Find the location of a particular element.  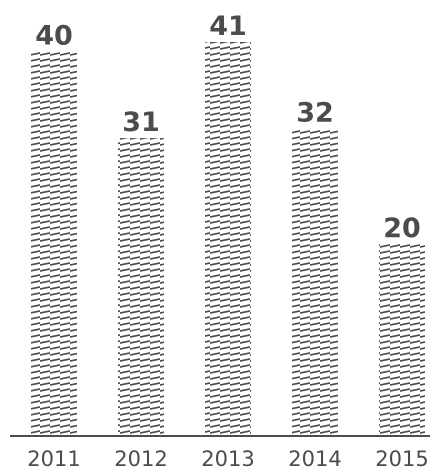

bar-2013 is located at coordinates (228, 239).